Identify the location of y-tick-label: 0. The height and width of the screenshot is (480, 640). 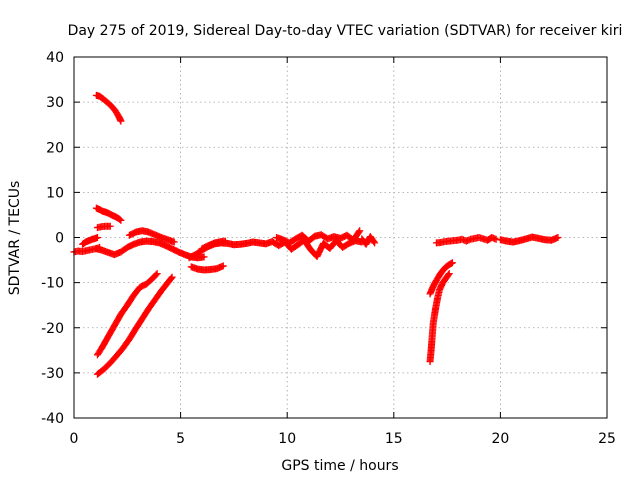
(59, 239).